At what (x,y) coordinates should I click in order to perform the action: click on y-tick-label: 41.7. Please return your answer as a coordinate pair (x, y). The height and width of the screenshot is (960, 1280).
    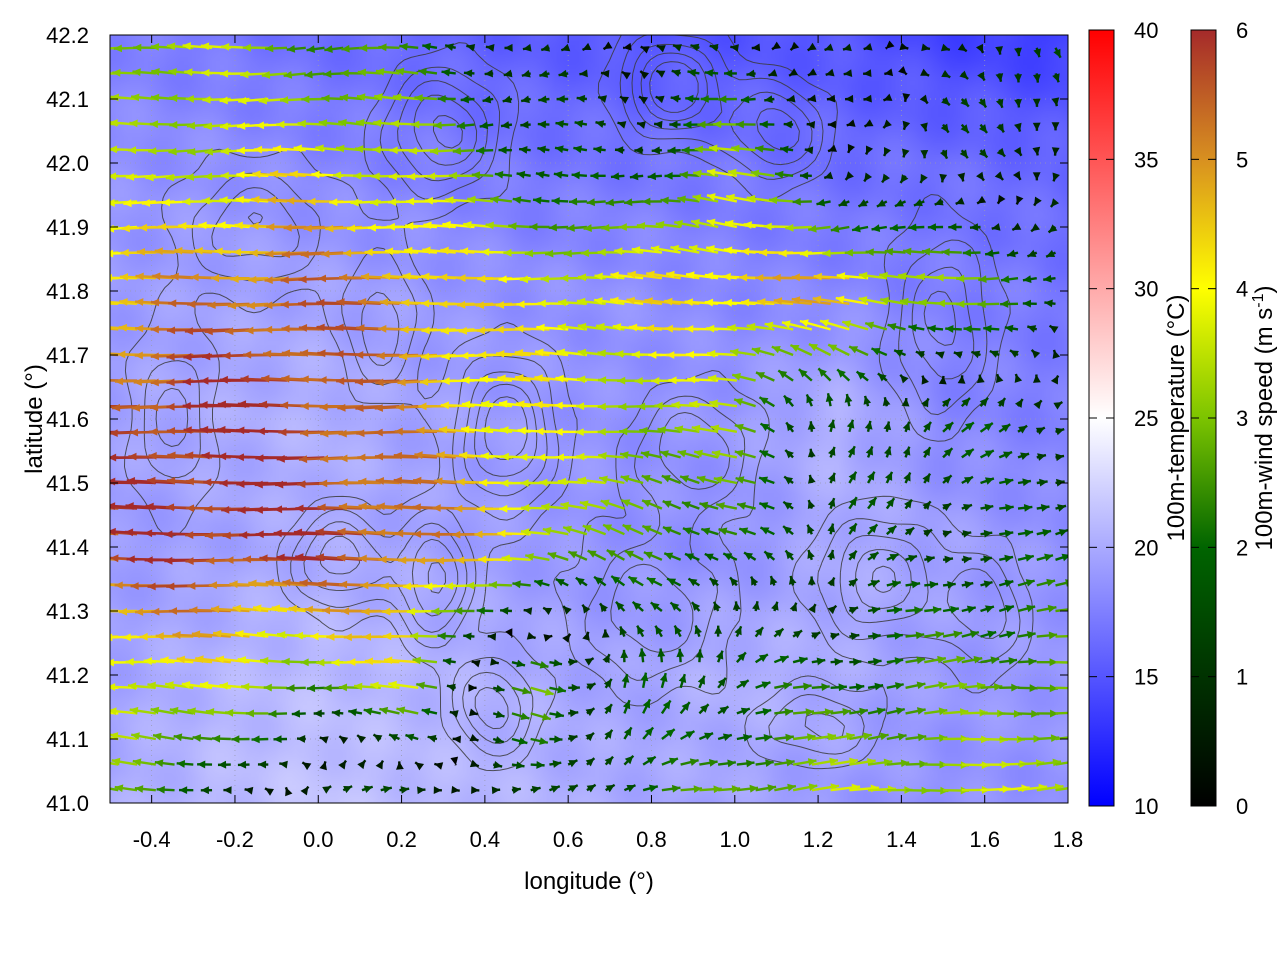
    Looking at the image, I should click on (67, 355).